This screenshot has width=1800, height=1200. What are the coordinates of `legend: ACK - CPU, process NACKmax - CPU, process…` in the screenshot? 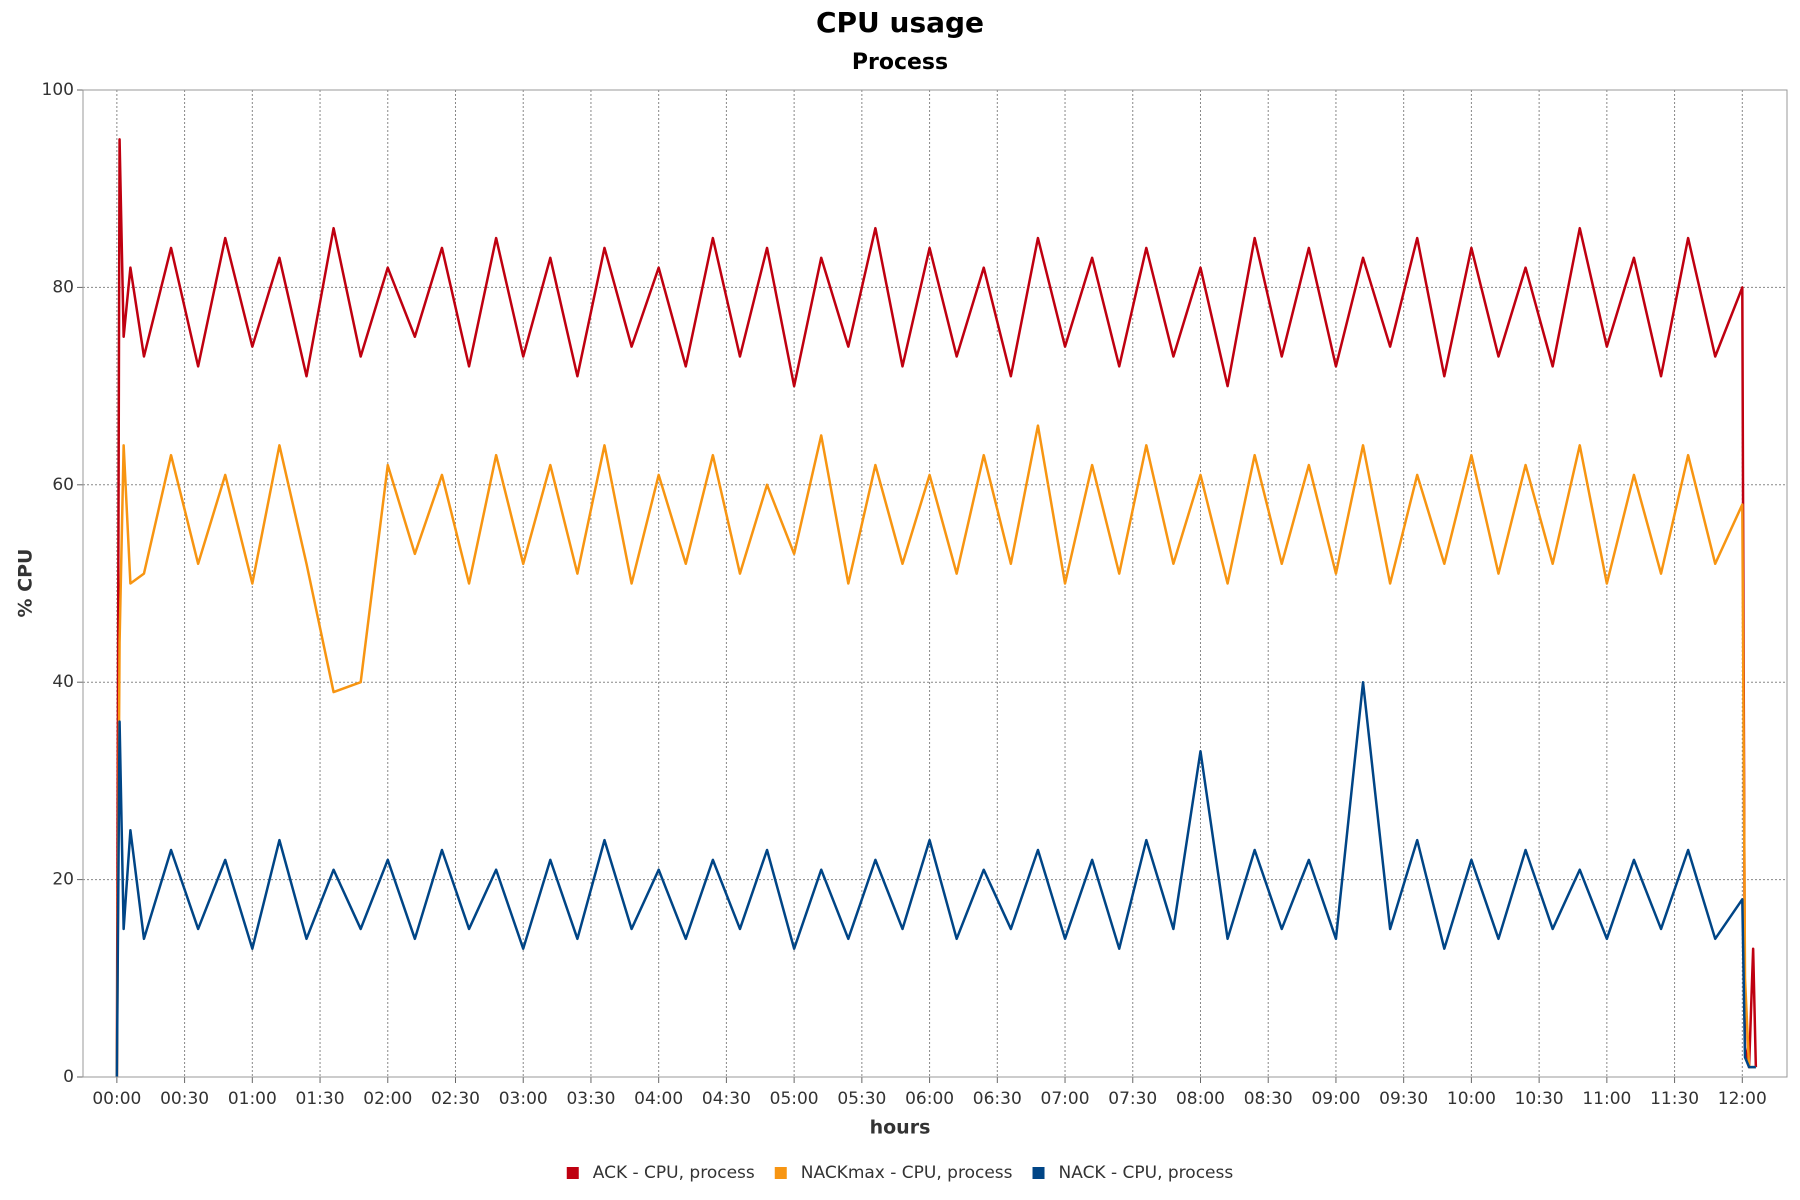 It's located at (900, 1173).